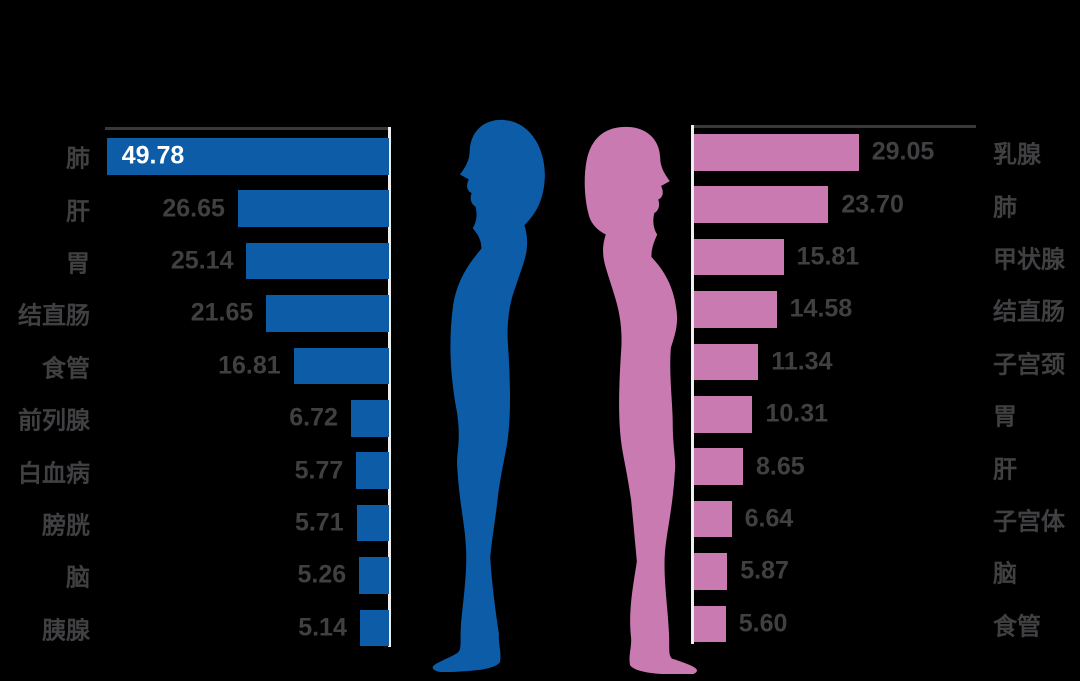  I want to click on male-value-label: 5.77, so click(319, 470).